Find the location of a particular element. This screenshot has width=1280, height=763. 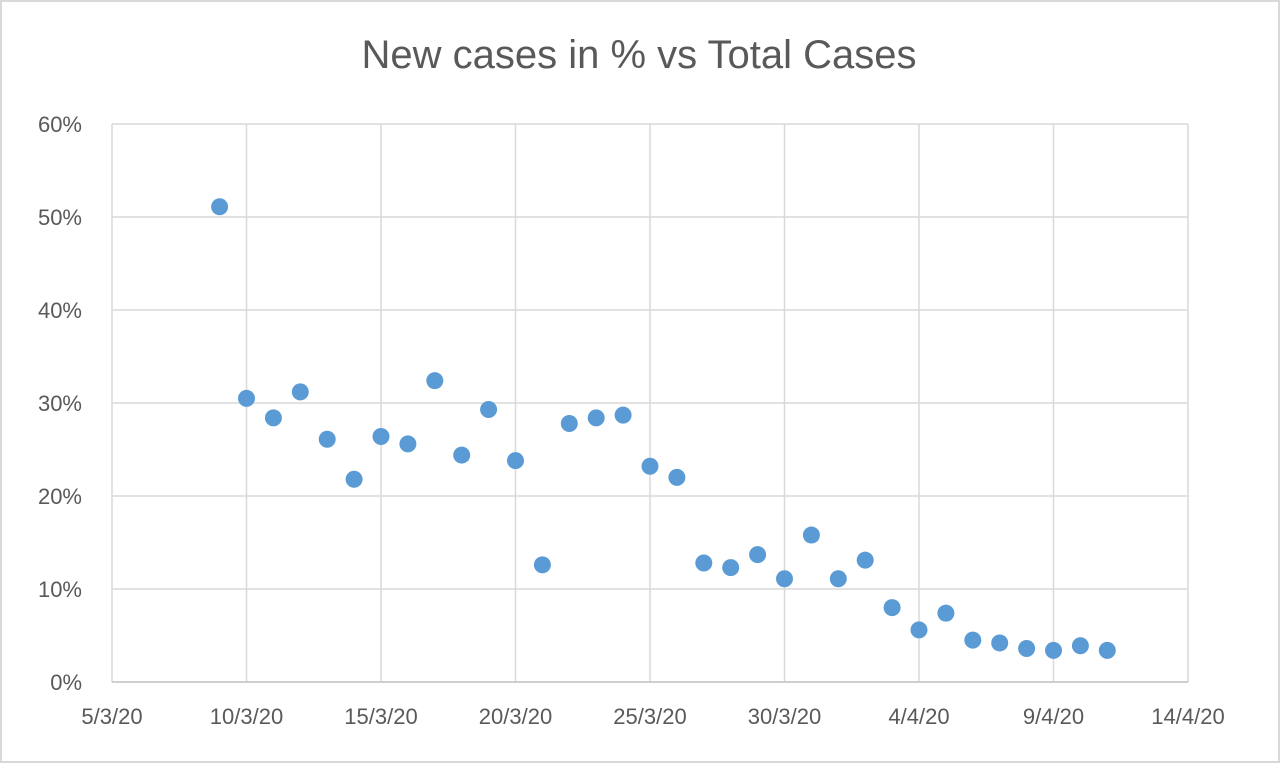

x-tick-label: 9/4/20 is located at coordinates (1053, 716).